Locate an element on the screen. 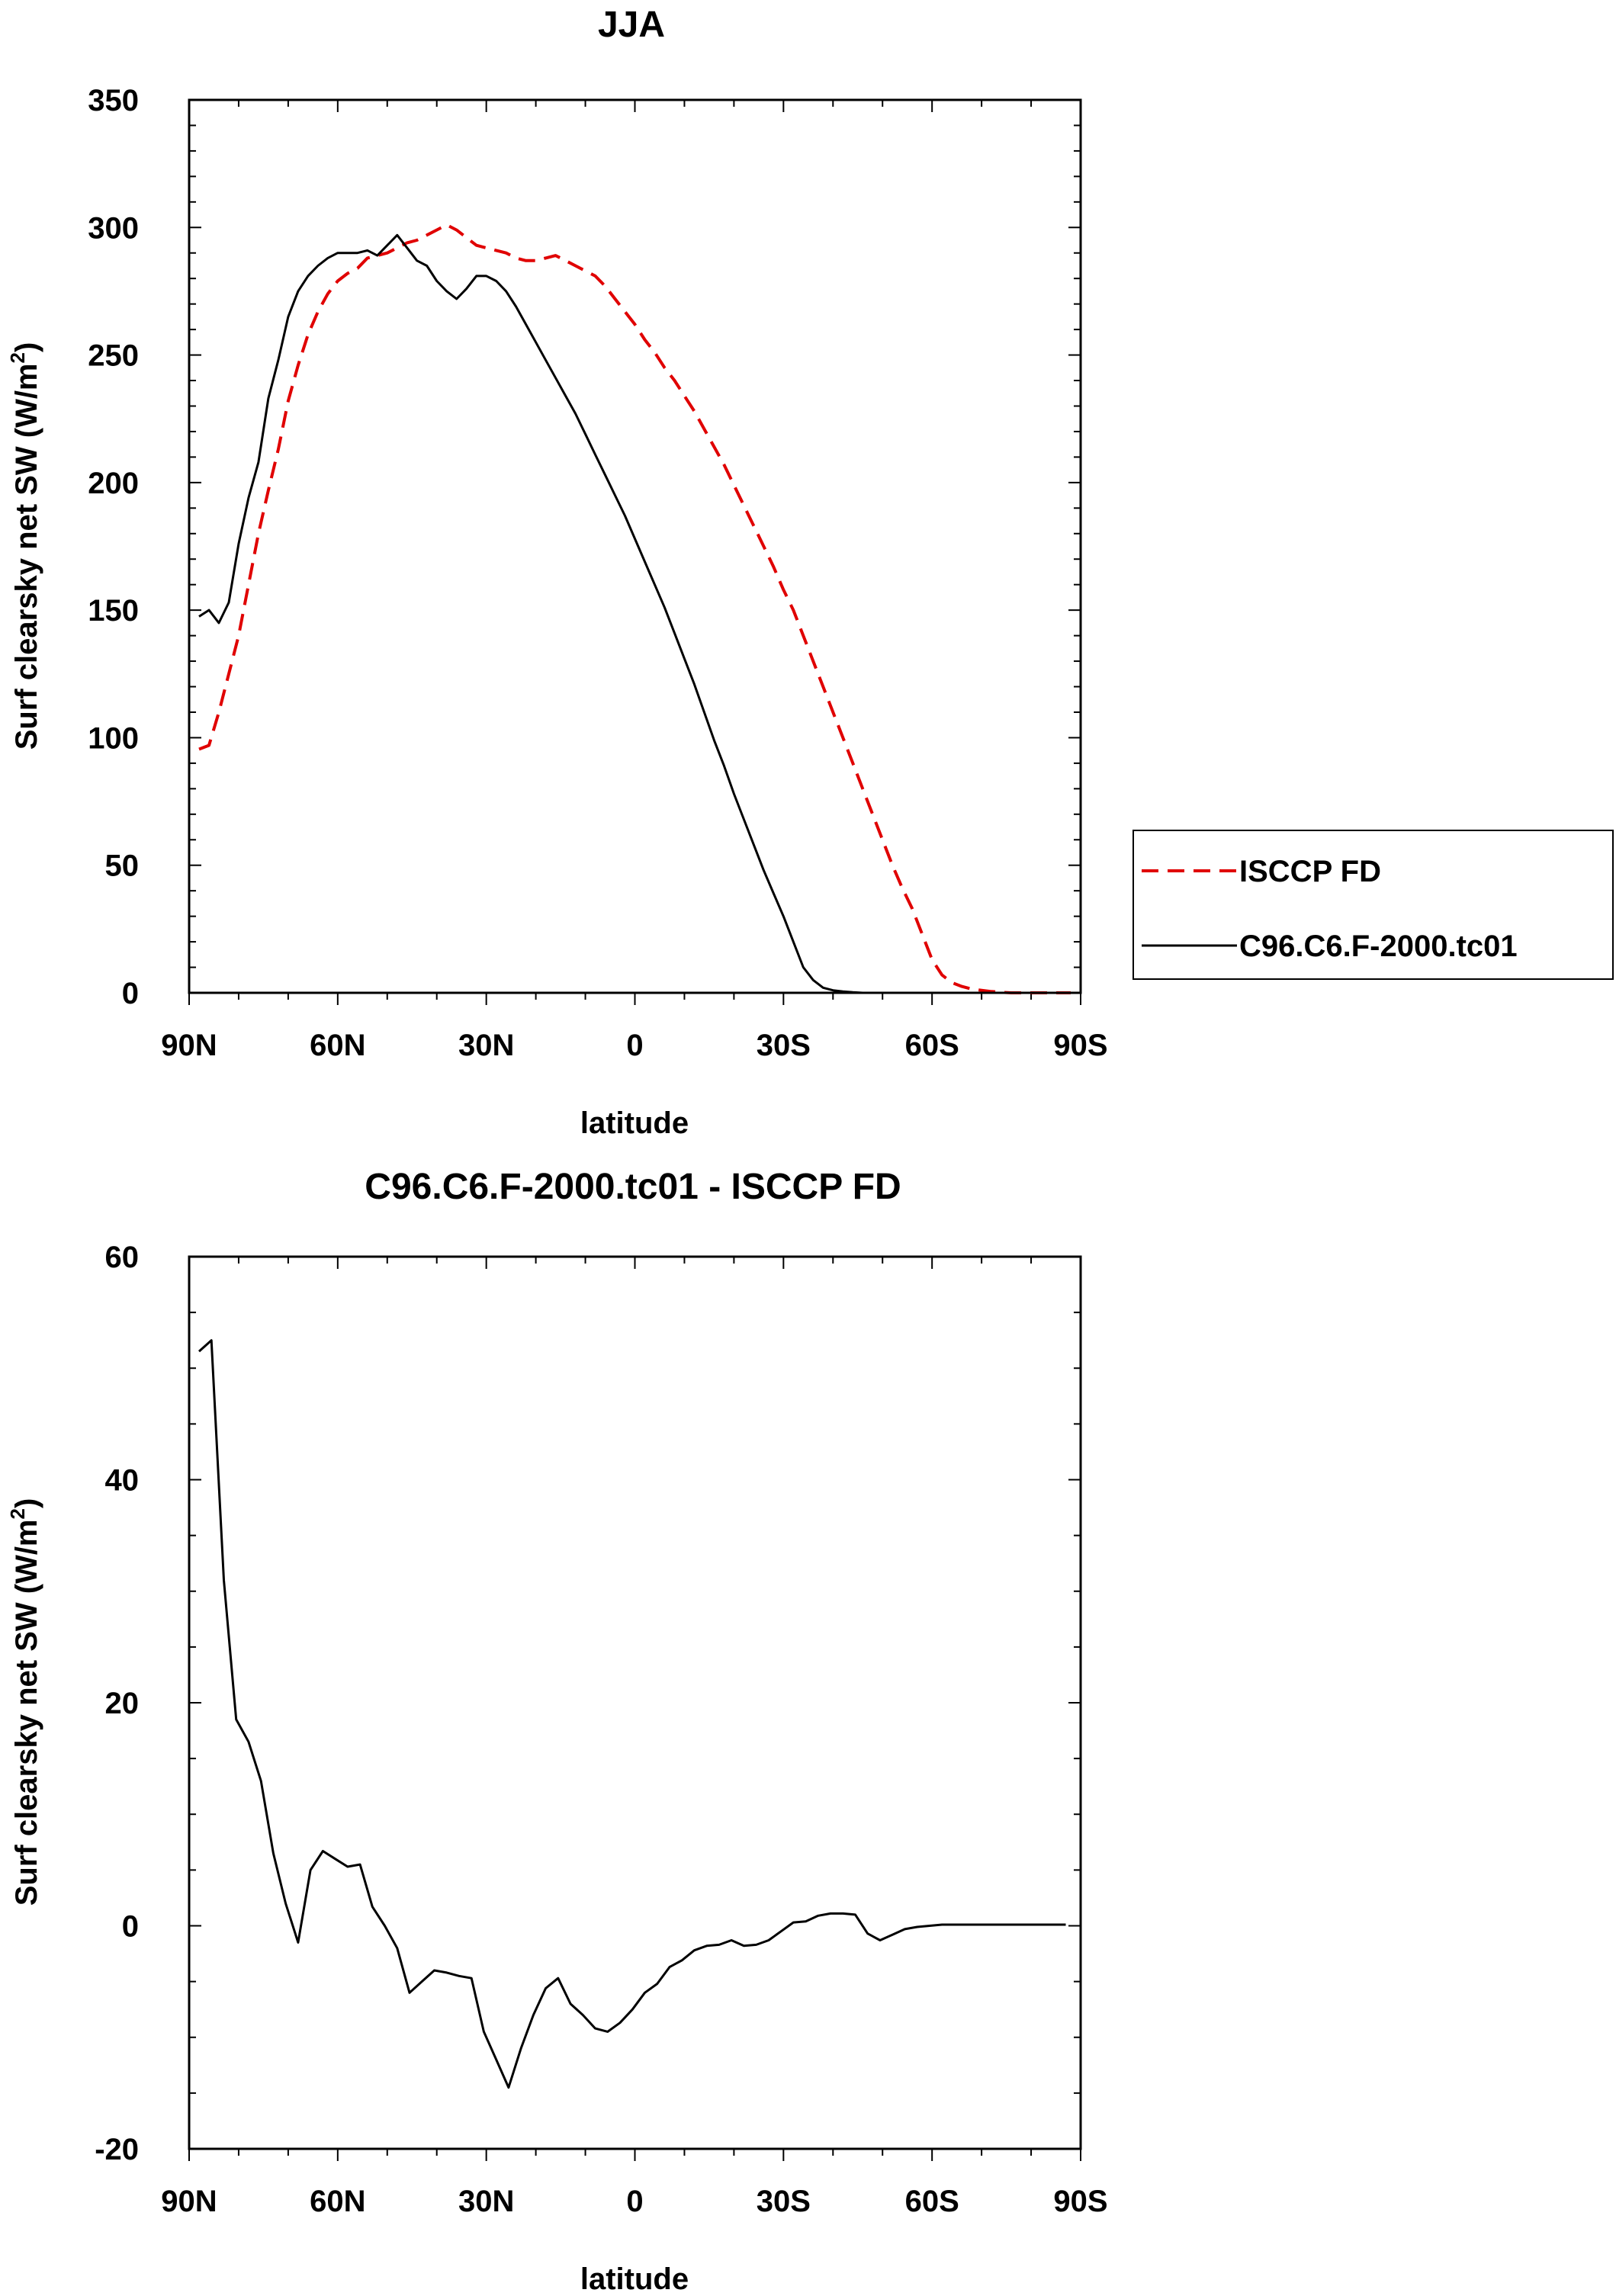 The width and height of the screenshot is (1616, 2296). top-y-tick-label: 200 is located at coordinates (114, 483).